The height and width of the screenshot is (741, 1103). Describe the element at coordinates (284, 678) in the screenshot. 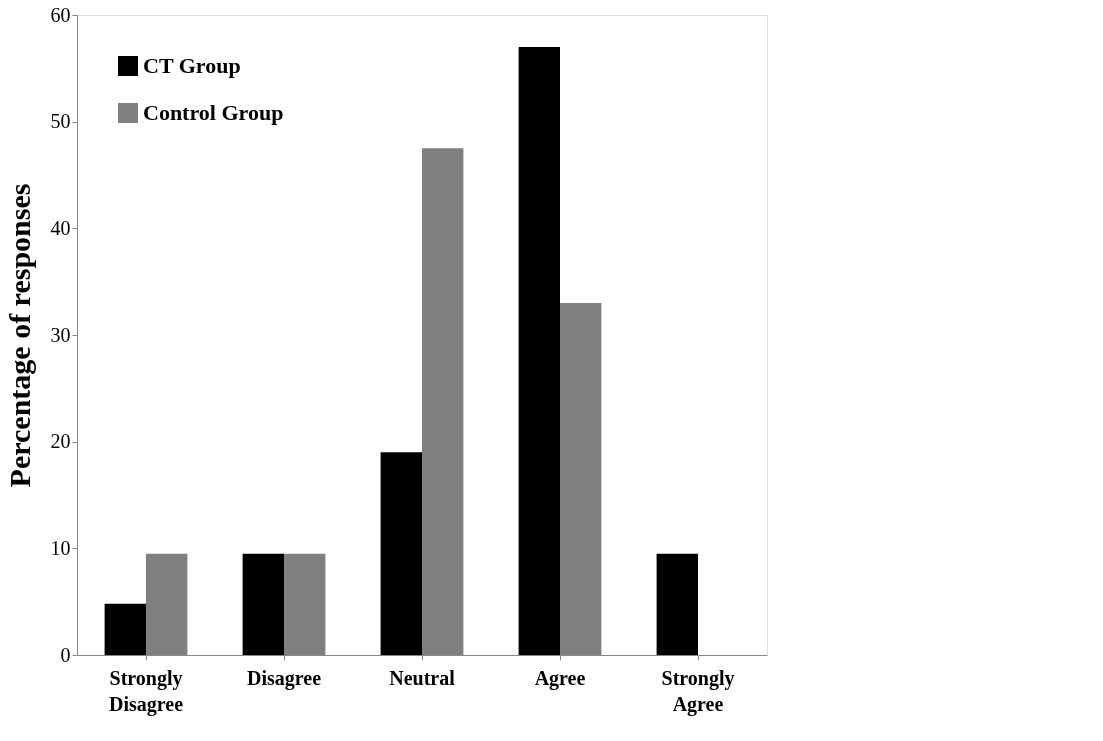

I see `x-tick-label: Disagree` at that location.